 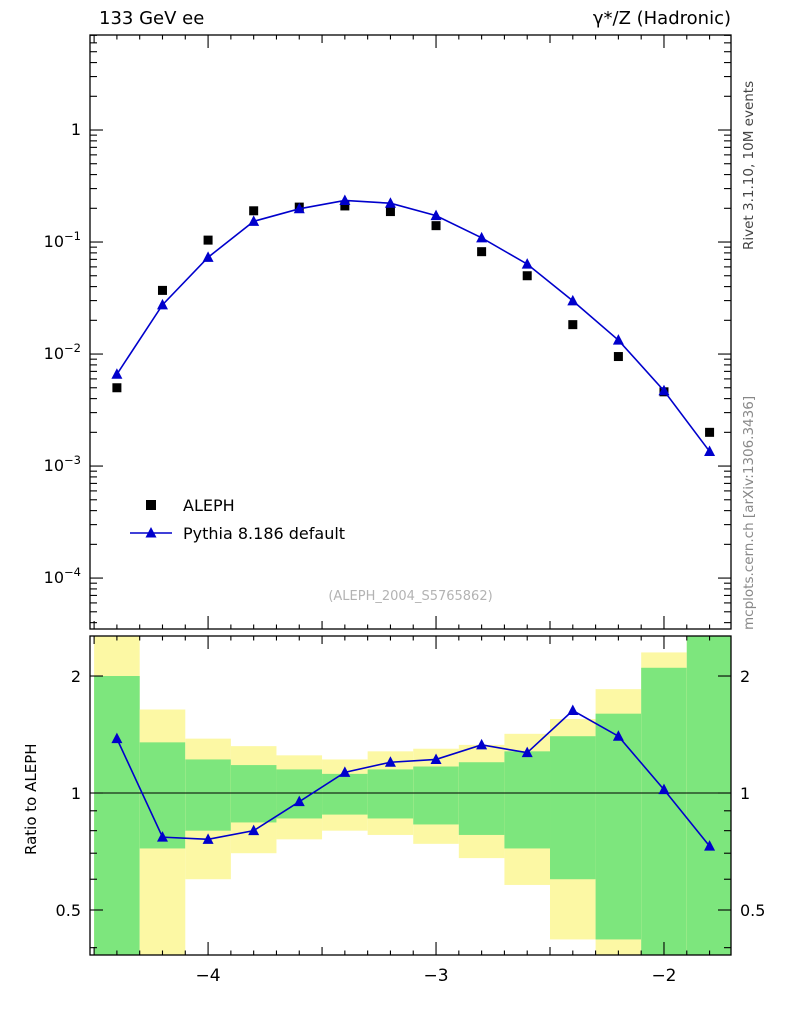 I want to click on svg-text: 10⁻¹, so click(x=62, y=240).